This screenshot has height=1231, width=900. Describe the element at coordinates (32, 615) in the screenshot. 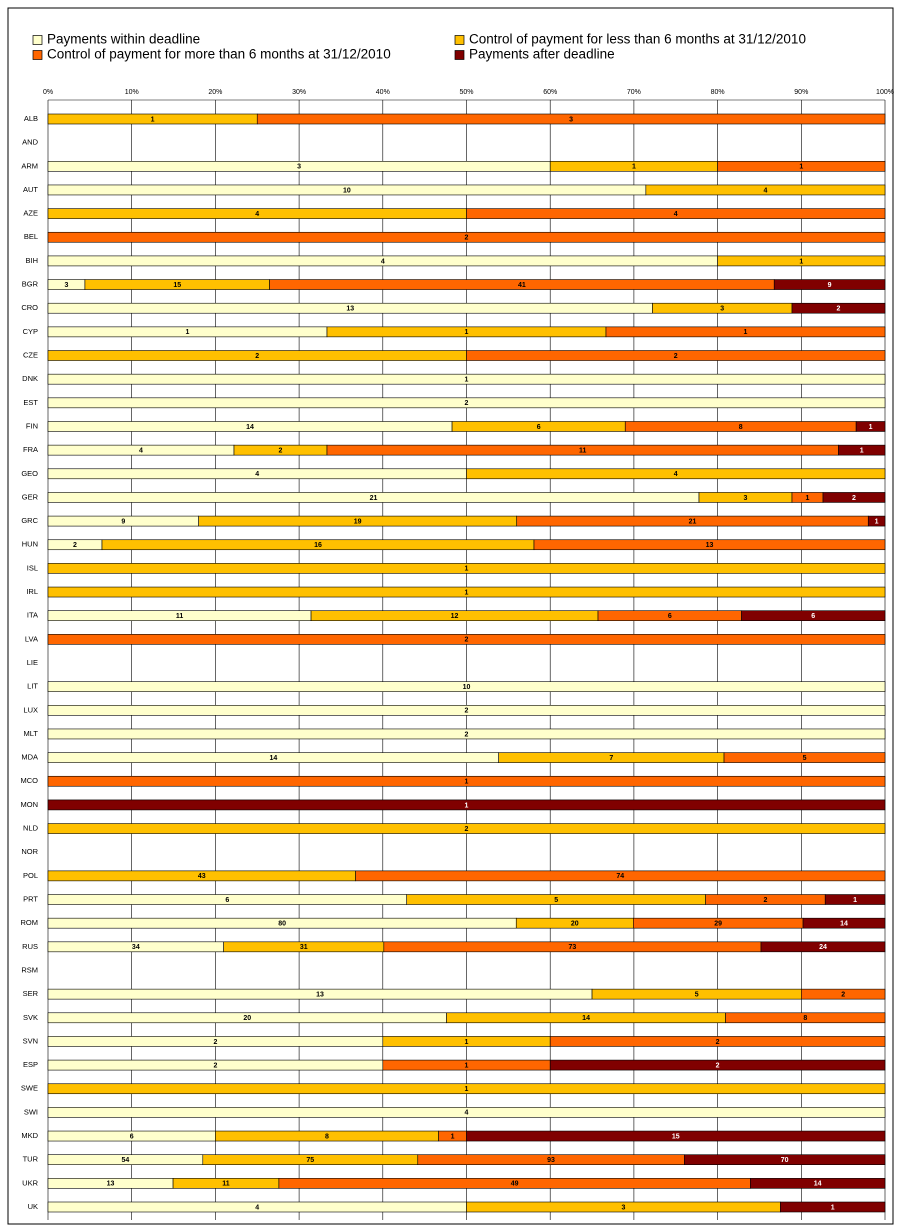

I see `y-tick-label: ITA` at that location.